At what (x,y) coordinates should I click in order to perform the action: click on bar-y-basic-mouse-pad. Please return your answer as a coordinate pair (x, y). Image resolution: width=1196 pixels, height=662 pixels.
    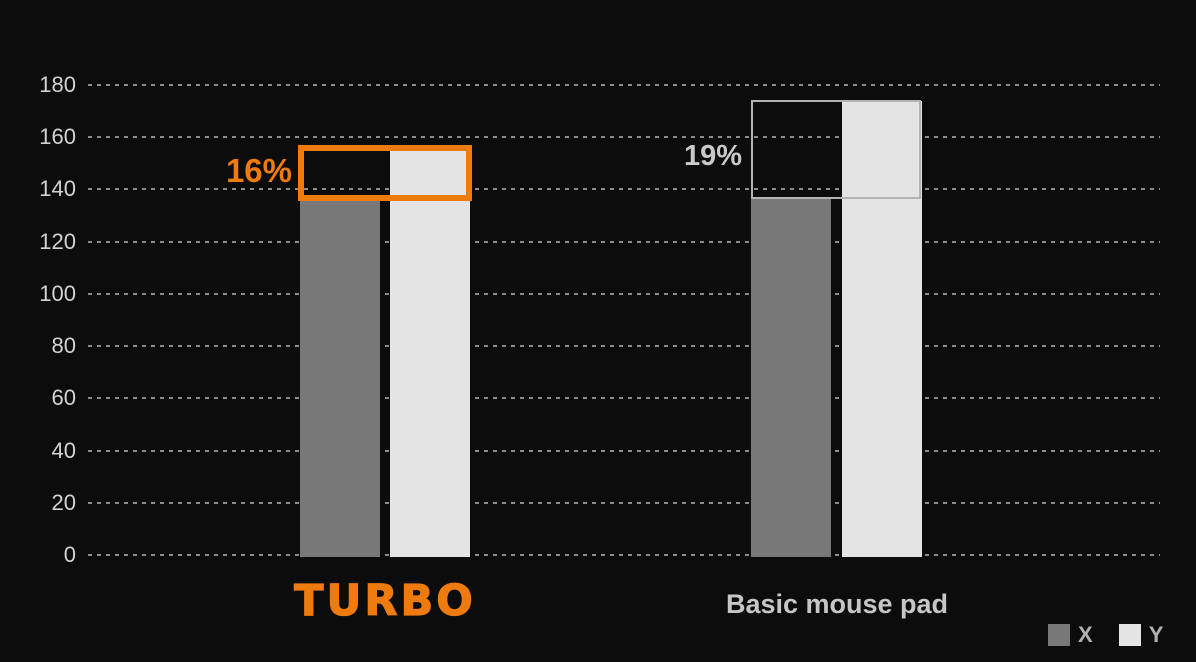
    Looking at the image, I should click on (882, 328).